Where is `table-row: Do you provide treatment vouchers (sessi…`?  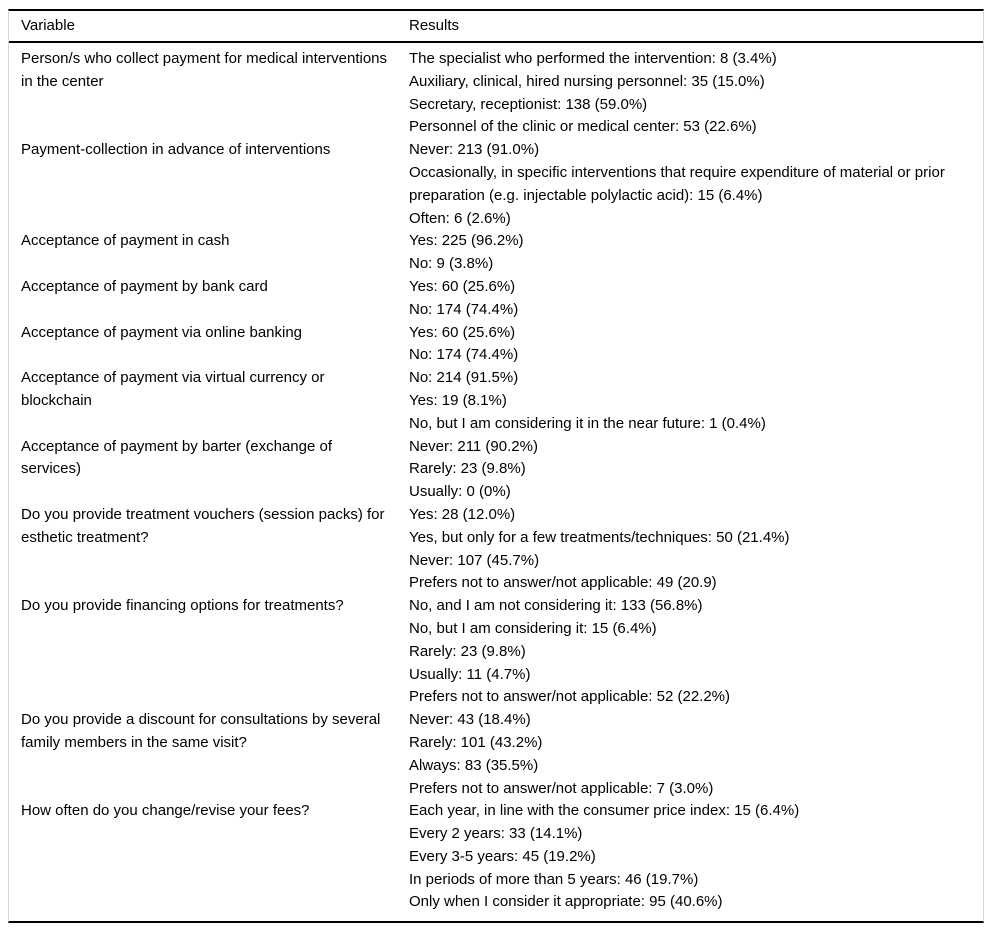
table-row: Do you provide treatment vouchers (sessi… is located at coordinates (496, 549).